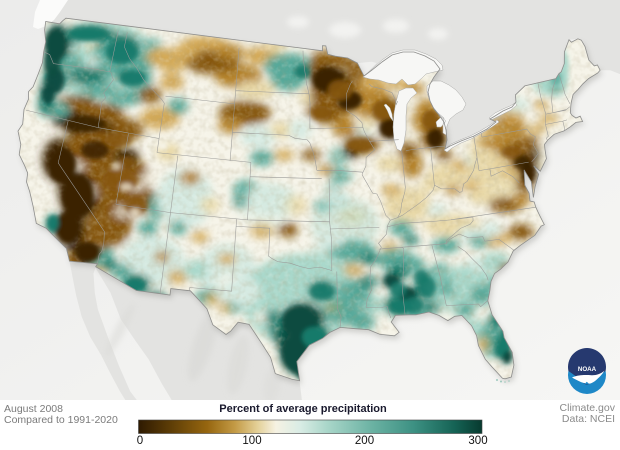 The width and height of the screenshot is (620, 450). Describe the element at coordinates (588, 419) in the screenshot. I see `svg-text: Data: NCEI` at that location.